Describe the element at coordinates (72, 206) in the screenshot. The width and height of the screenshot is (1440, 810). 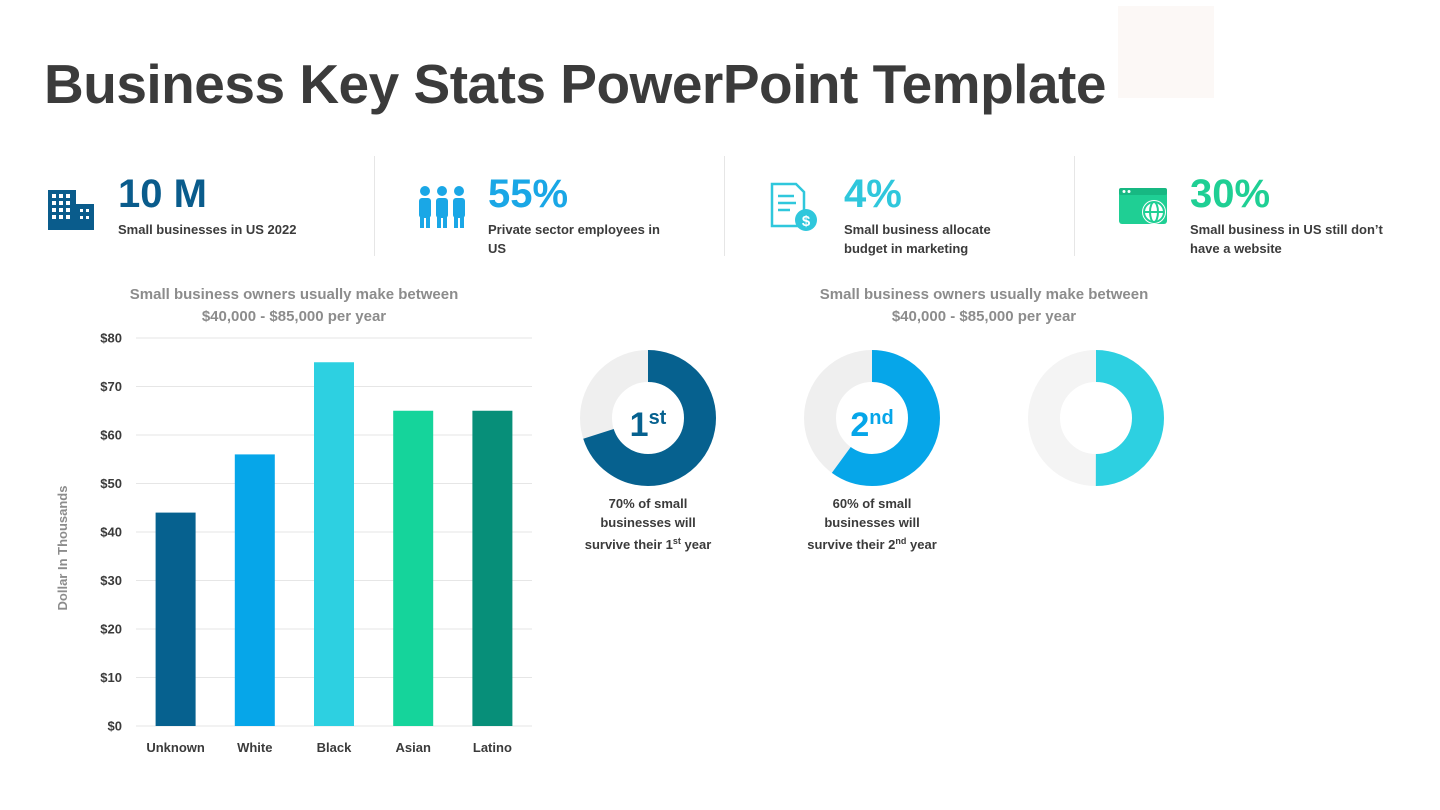
I see `building-icon` at that location.